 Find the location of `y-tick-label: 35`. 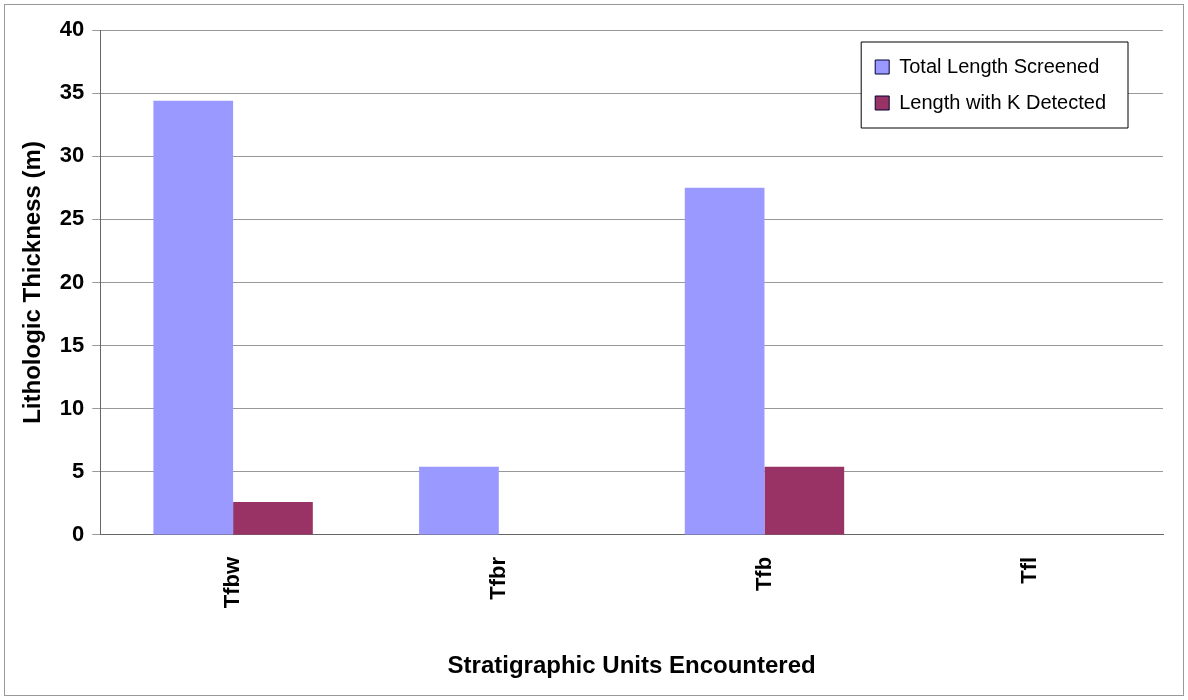

y-tick-label: 35 is located at coordinates (72, 92).